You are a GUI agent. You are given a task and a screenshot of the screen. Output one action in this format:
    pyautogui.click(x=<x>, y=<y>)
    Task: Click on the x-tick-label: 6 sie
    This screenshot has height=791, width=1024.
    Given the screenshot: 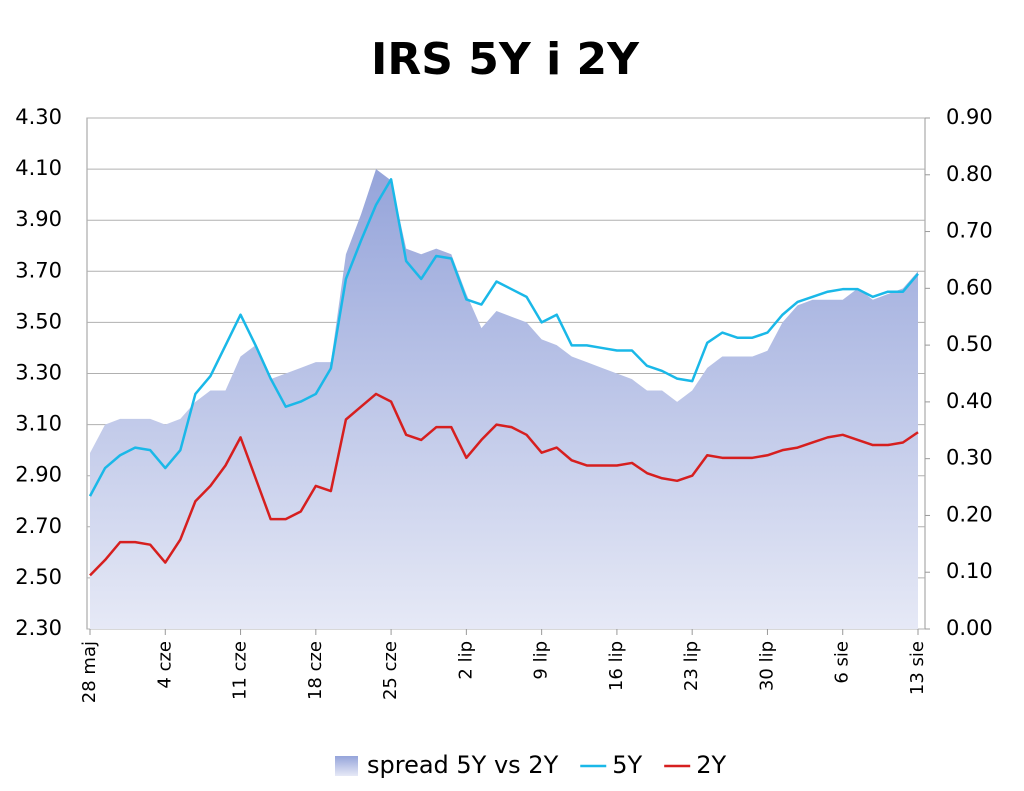 What is the action you would take?
    pyautogui.click(x=842, y=662)
    